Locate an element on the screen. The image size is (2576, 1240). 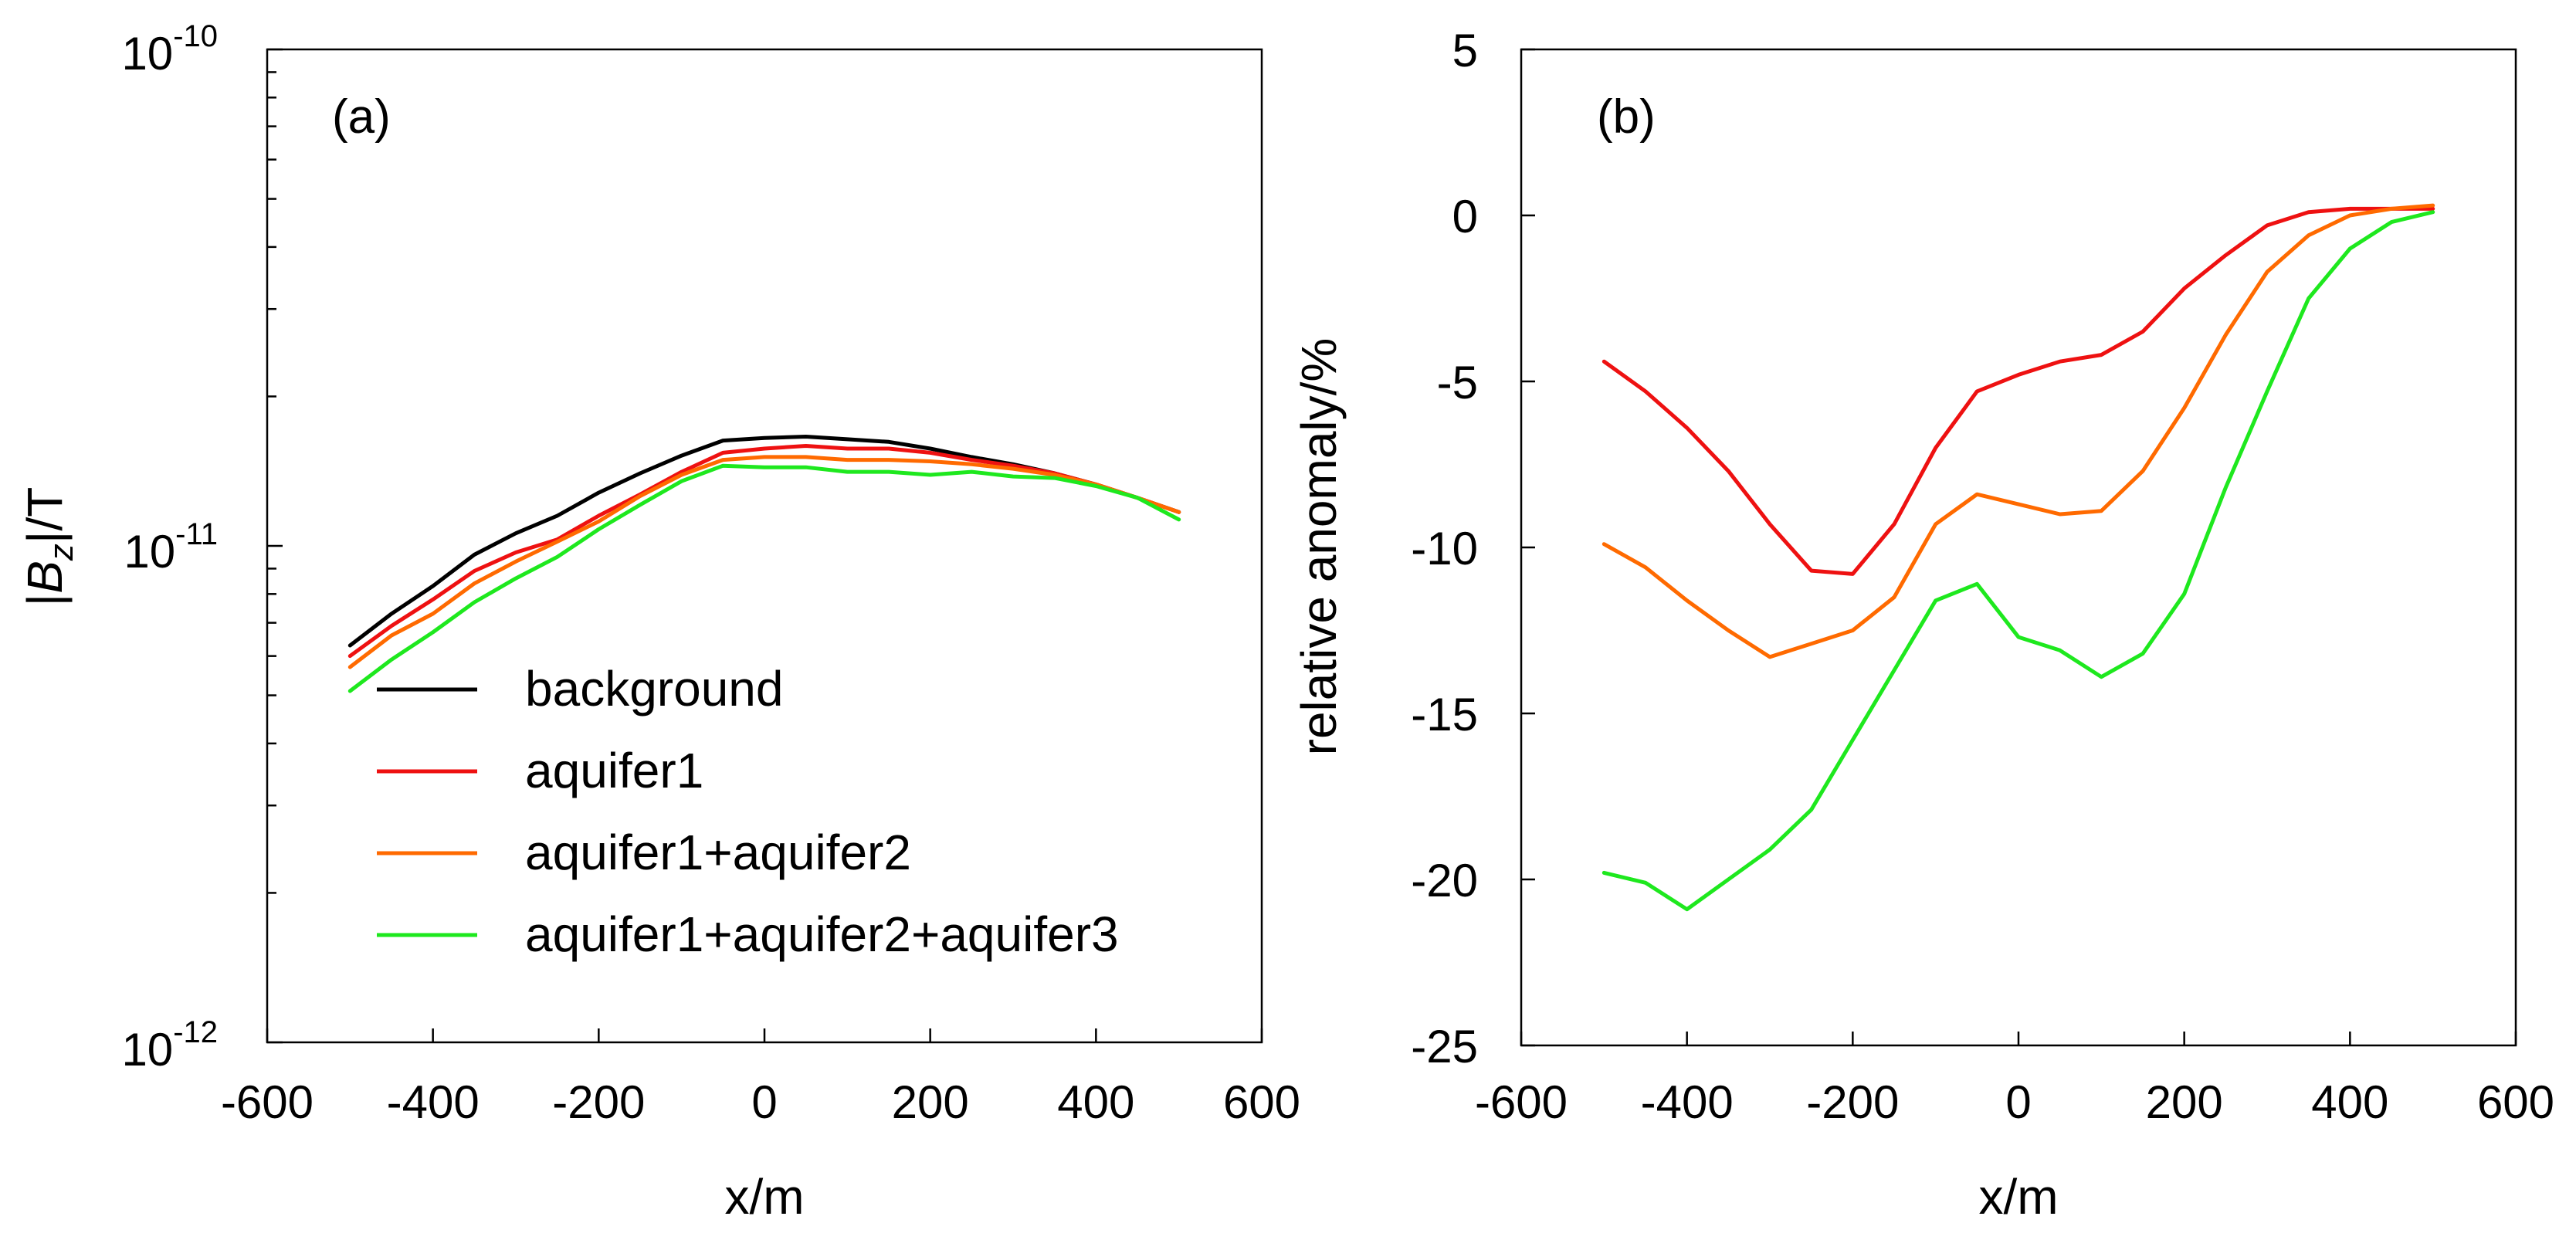
panel-b-ytick-label: -5 is located at coordinates (1457, 382).